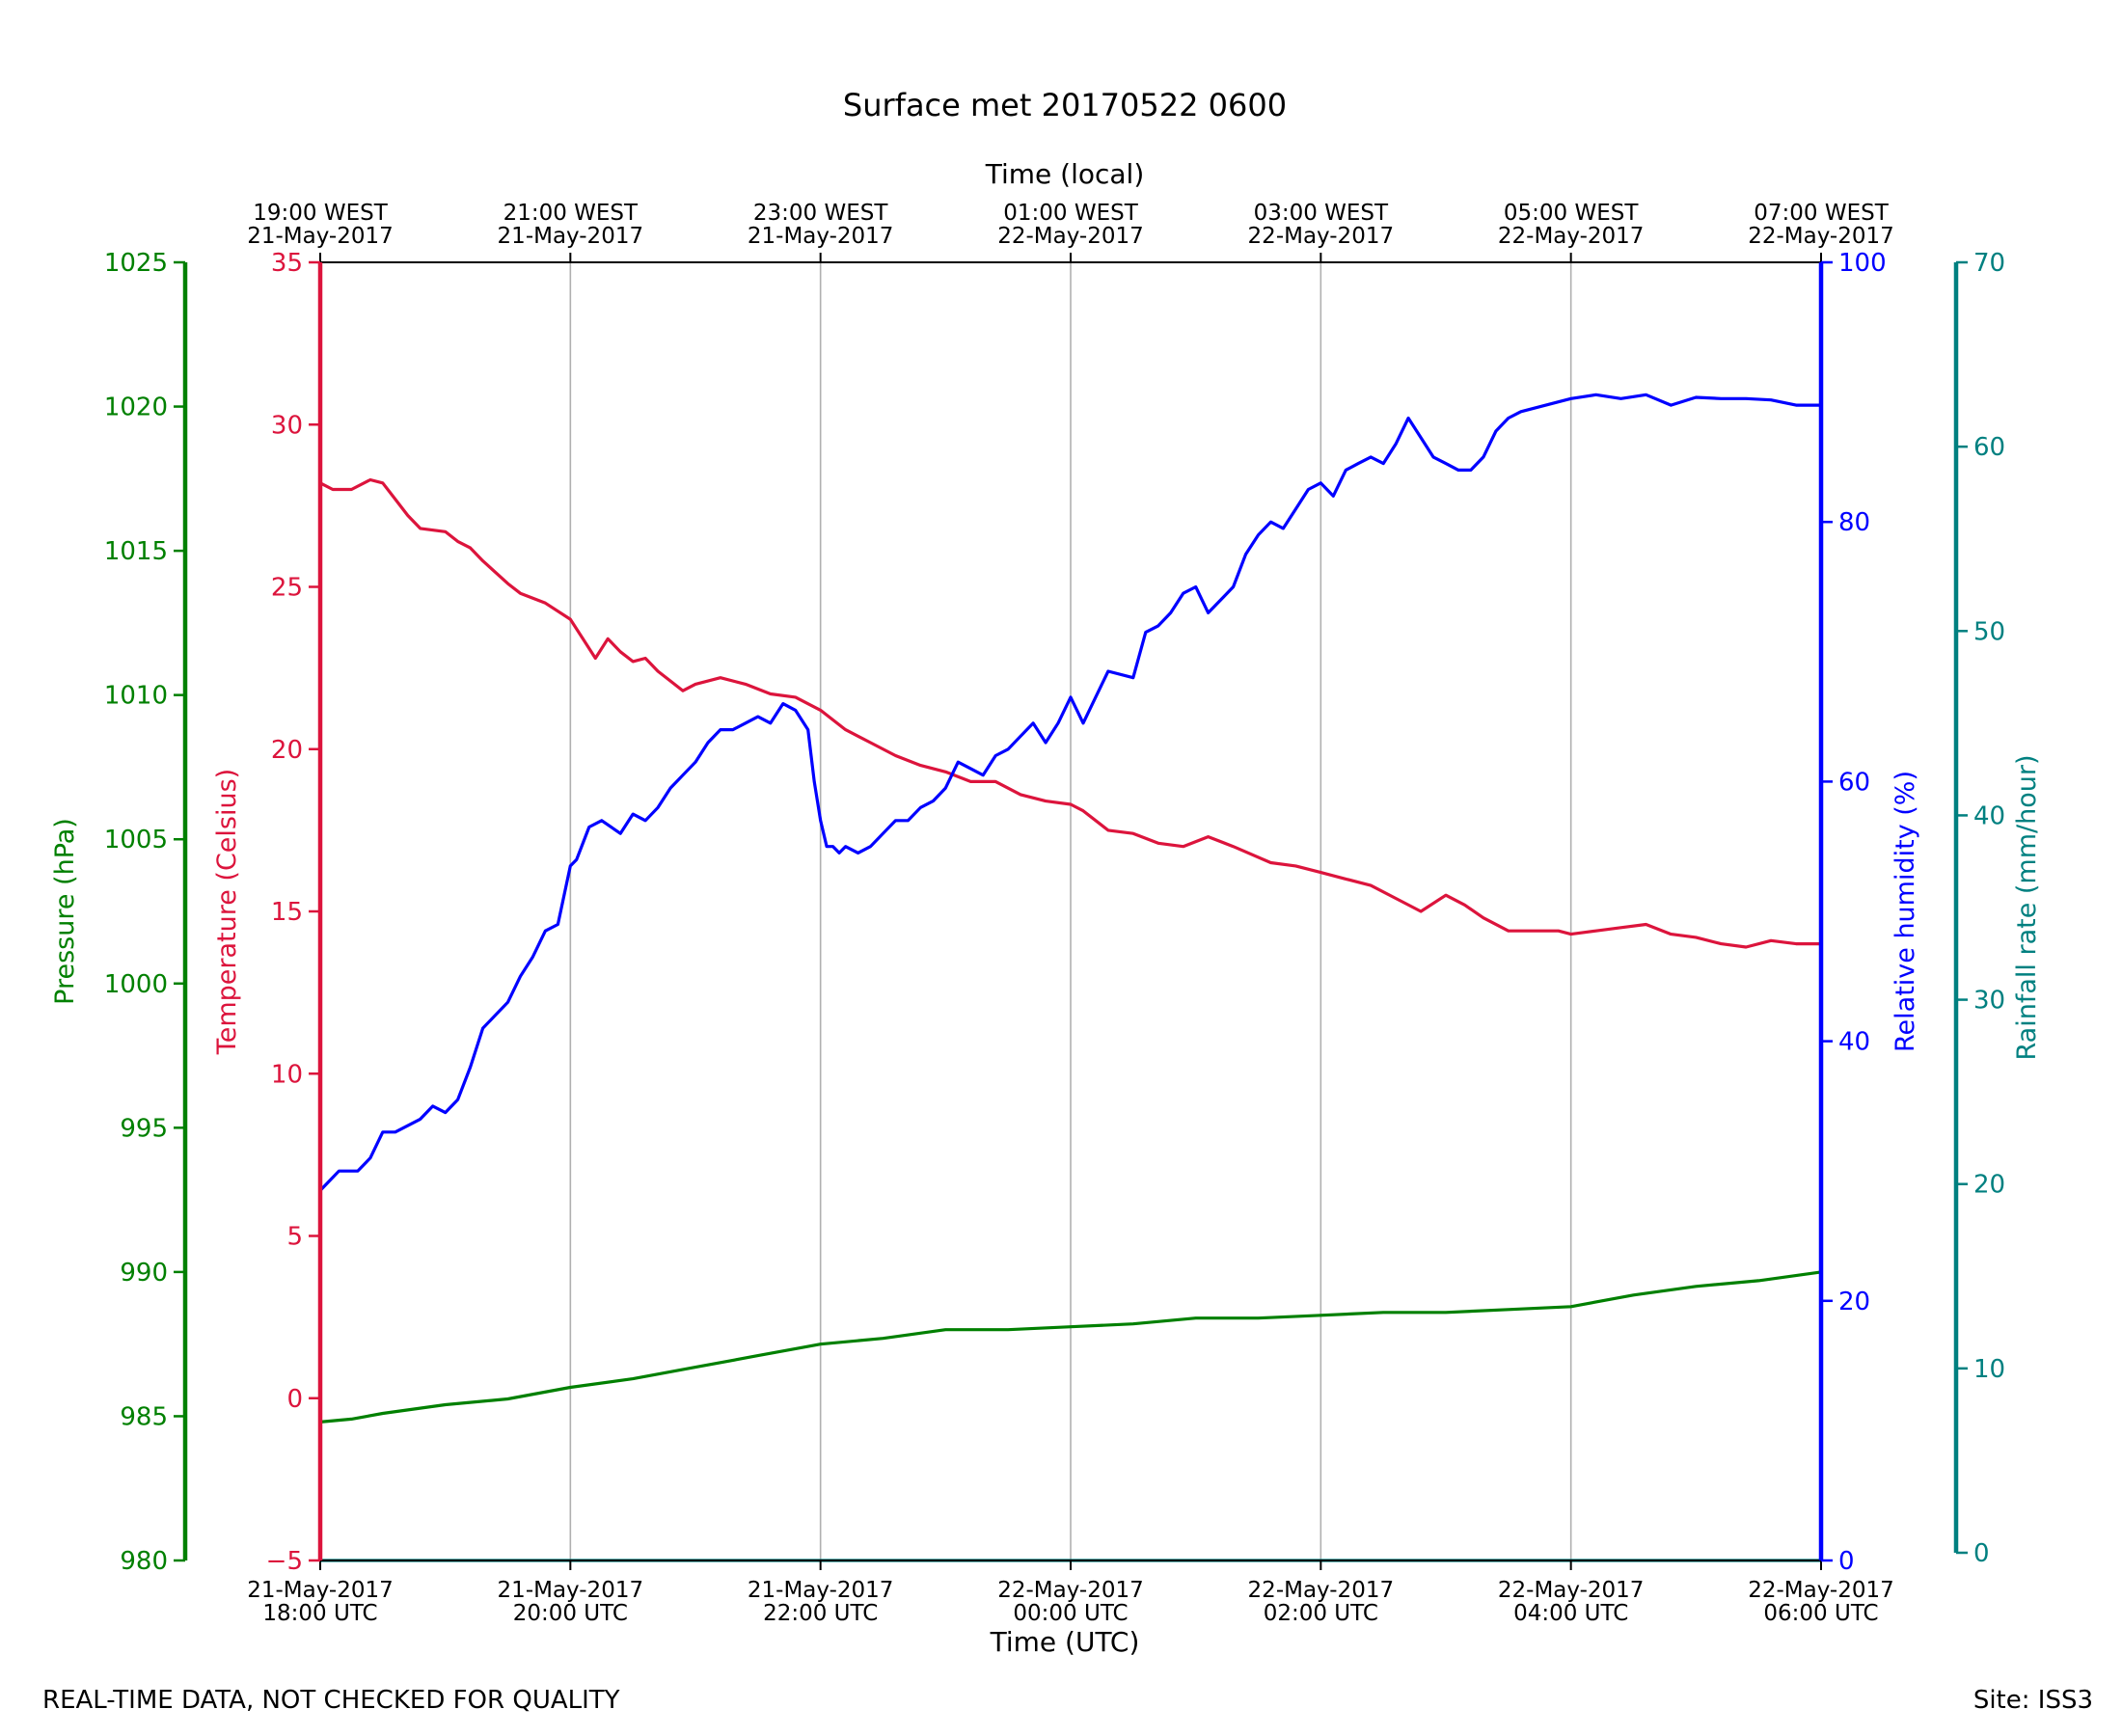 The width and height of the screenshot is (2122, 1736). What do you see at coordinates (1847, 1561) in the screenshot?
I see `y-tick-label-humidity-0: 0` at bounding box center [1847, 1561].